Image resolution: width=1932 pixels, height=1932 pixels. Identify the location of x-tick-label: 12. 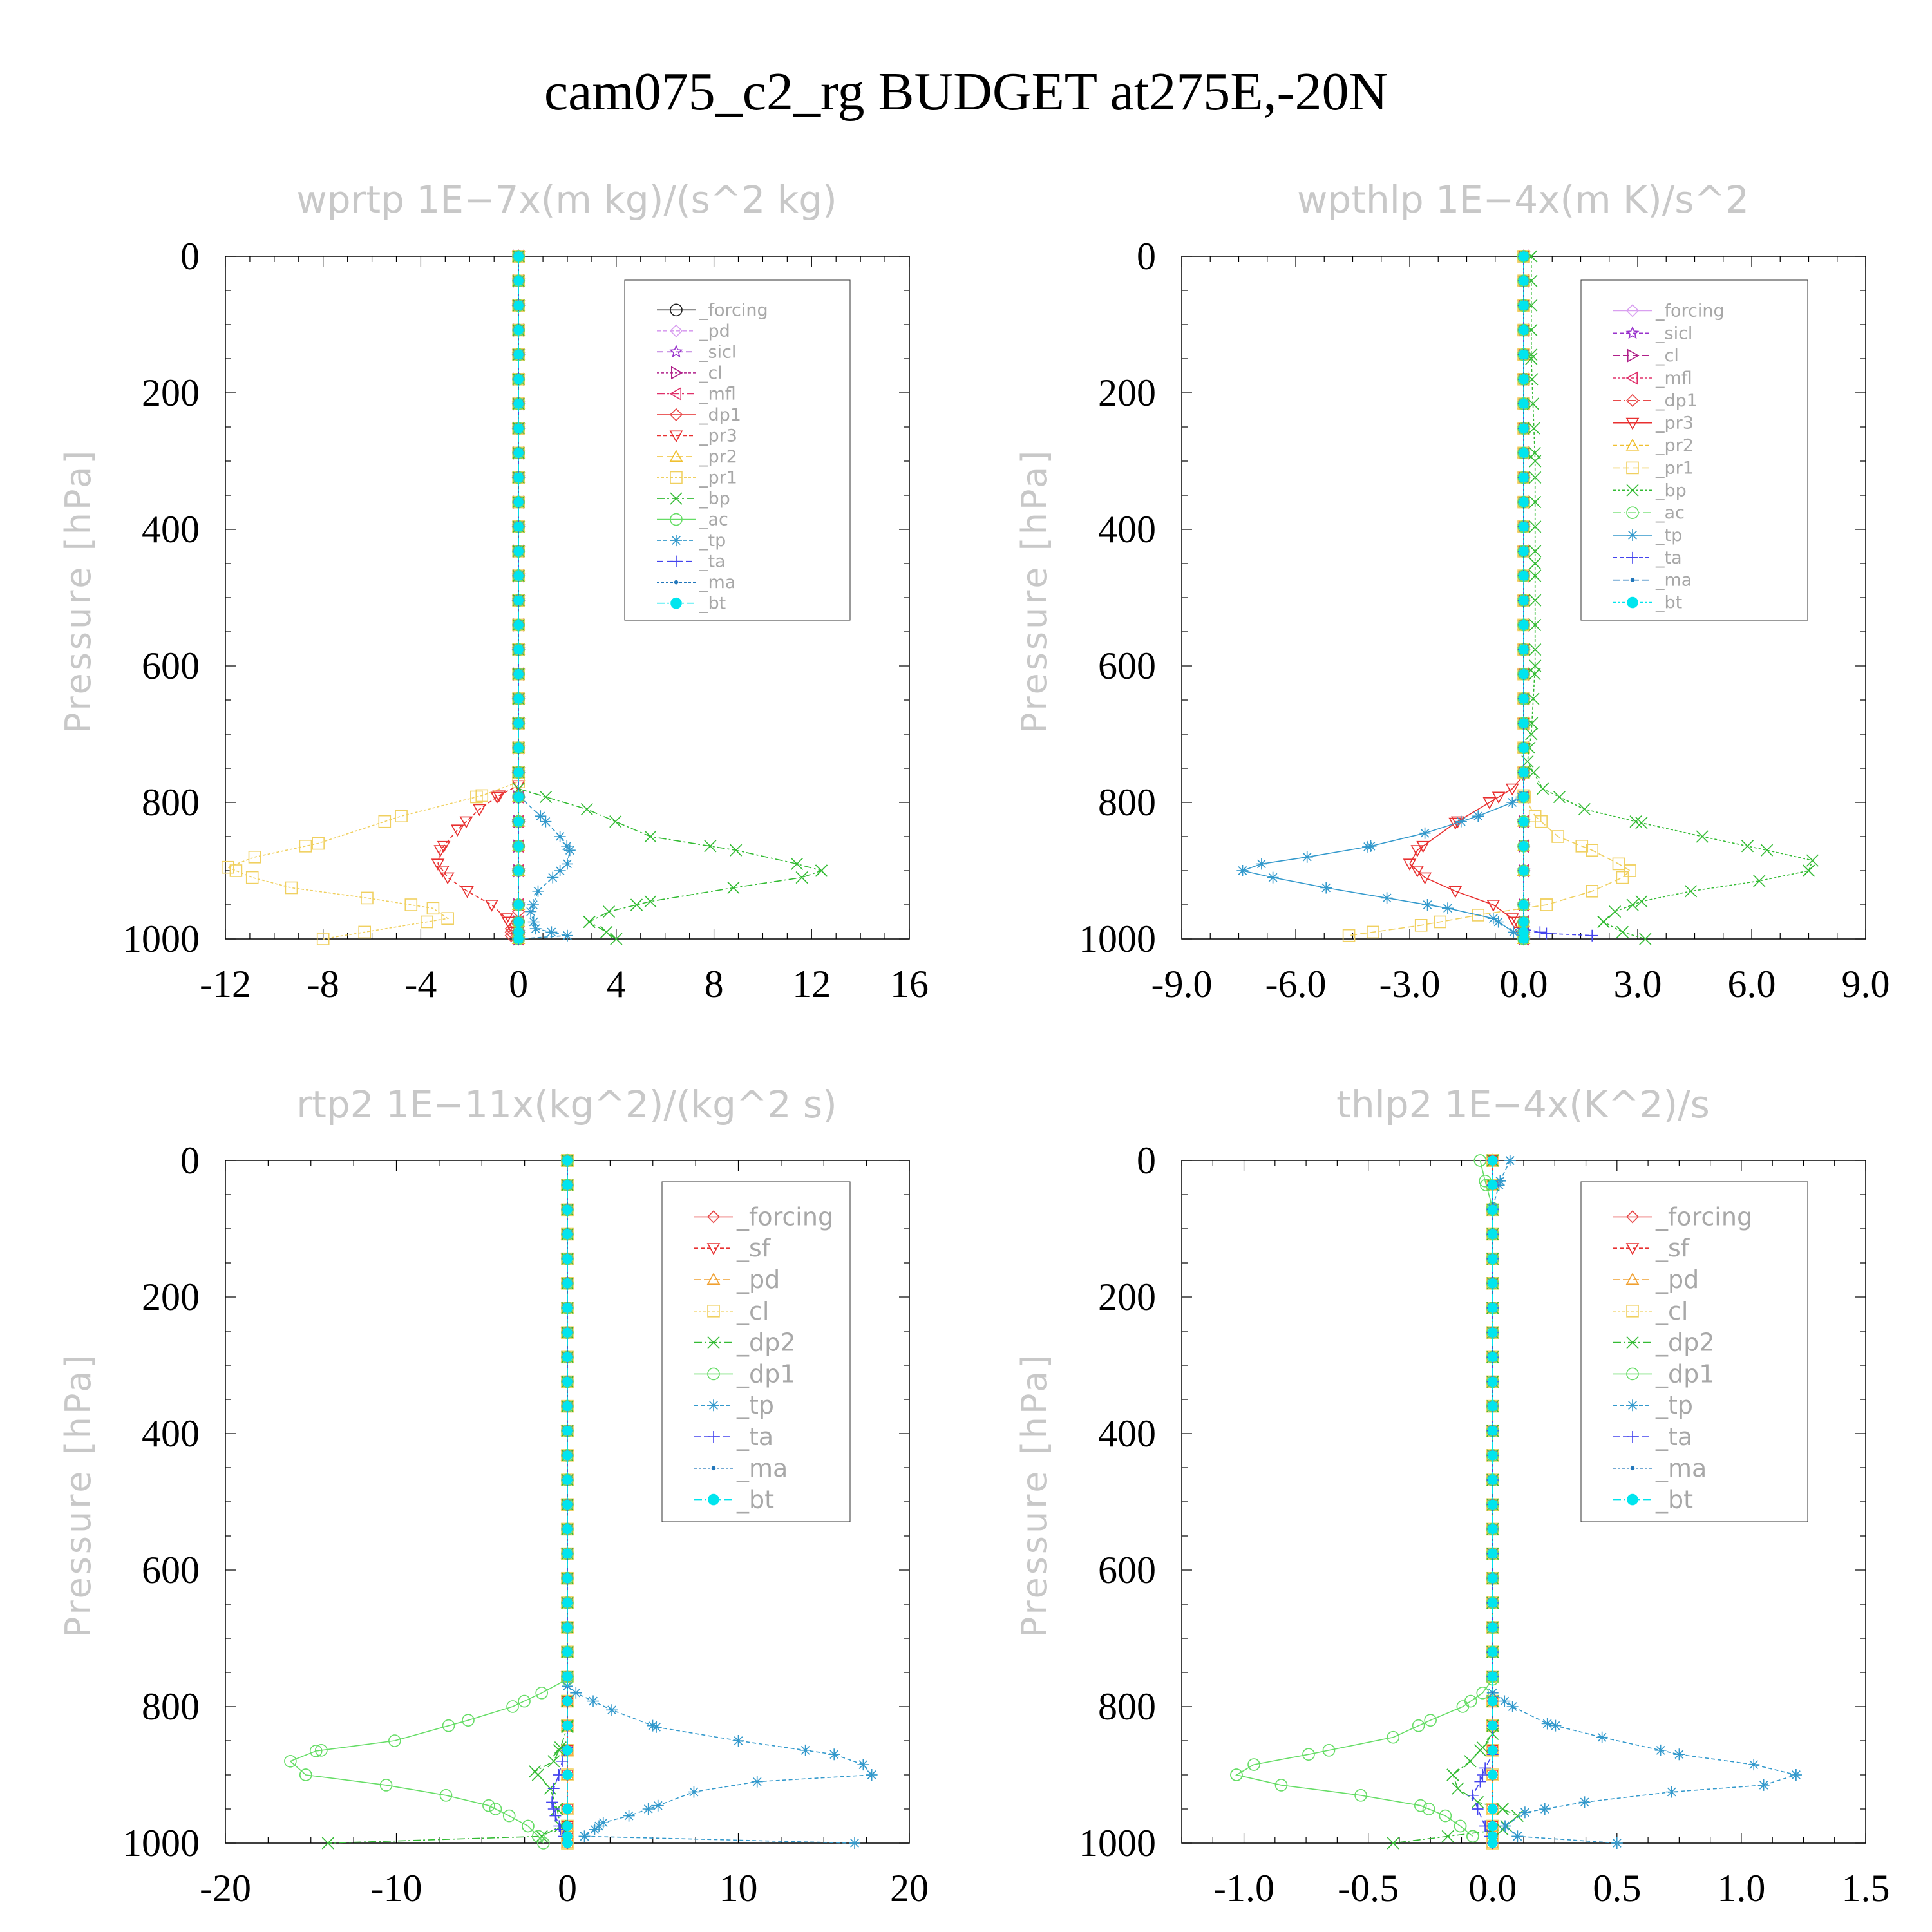
(812, 984).